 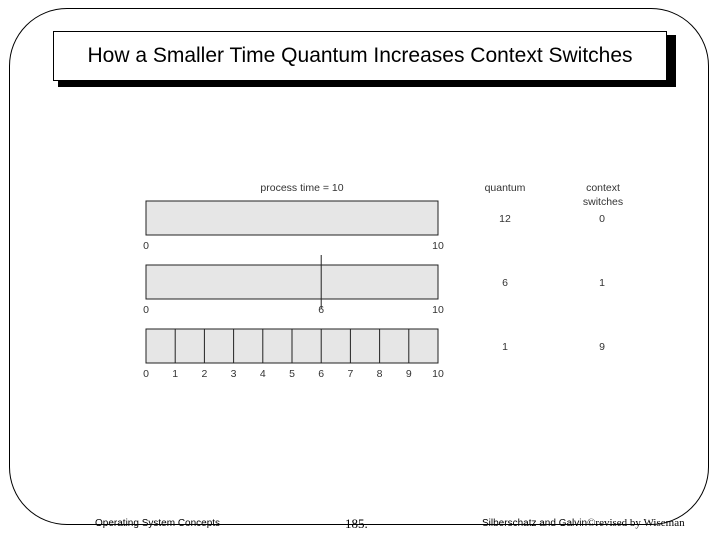 What do you see at coordinates (158, 523) in the screenshot?
I see `footer-course: Operating System Concepts` at bounding box center [158, 523].